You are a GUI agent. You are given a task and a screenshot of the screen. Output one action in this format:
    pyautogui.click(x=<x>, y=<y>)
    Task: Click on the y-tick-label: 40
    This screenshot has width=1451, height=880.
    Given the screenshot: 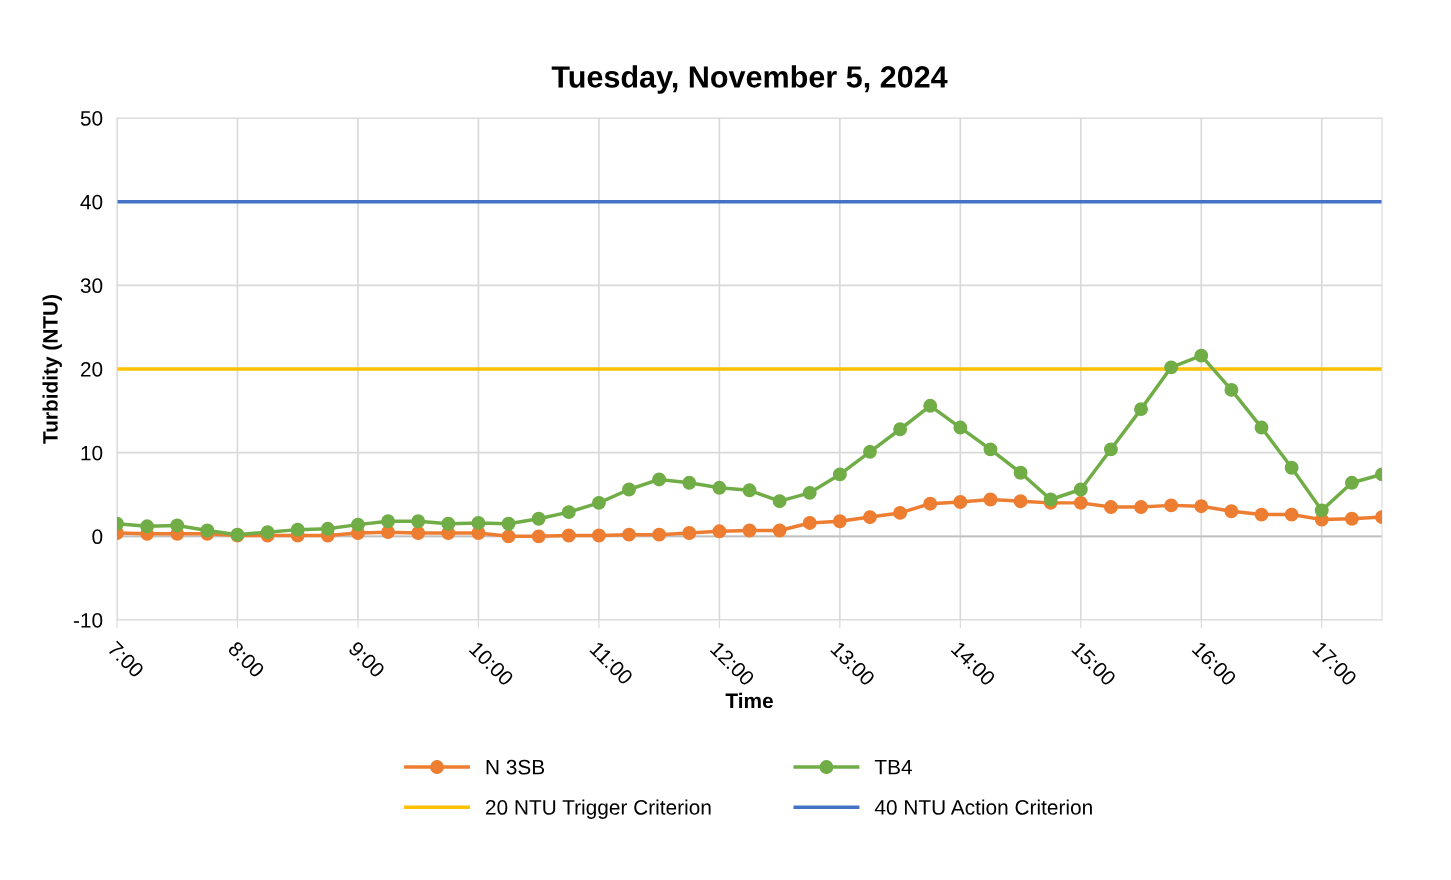 What is the action you would take?
    pyautogui.click(x=91, y=202)
    